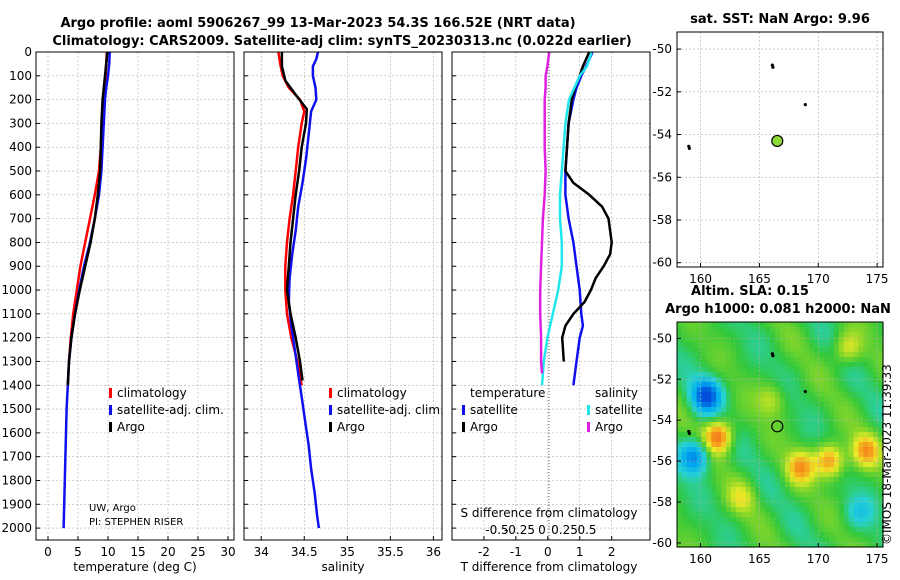 This screenshot has height=580, width=900. I want to click on y-tick-label: 300, so click(20, 123).